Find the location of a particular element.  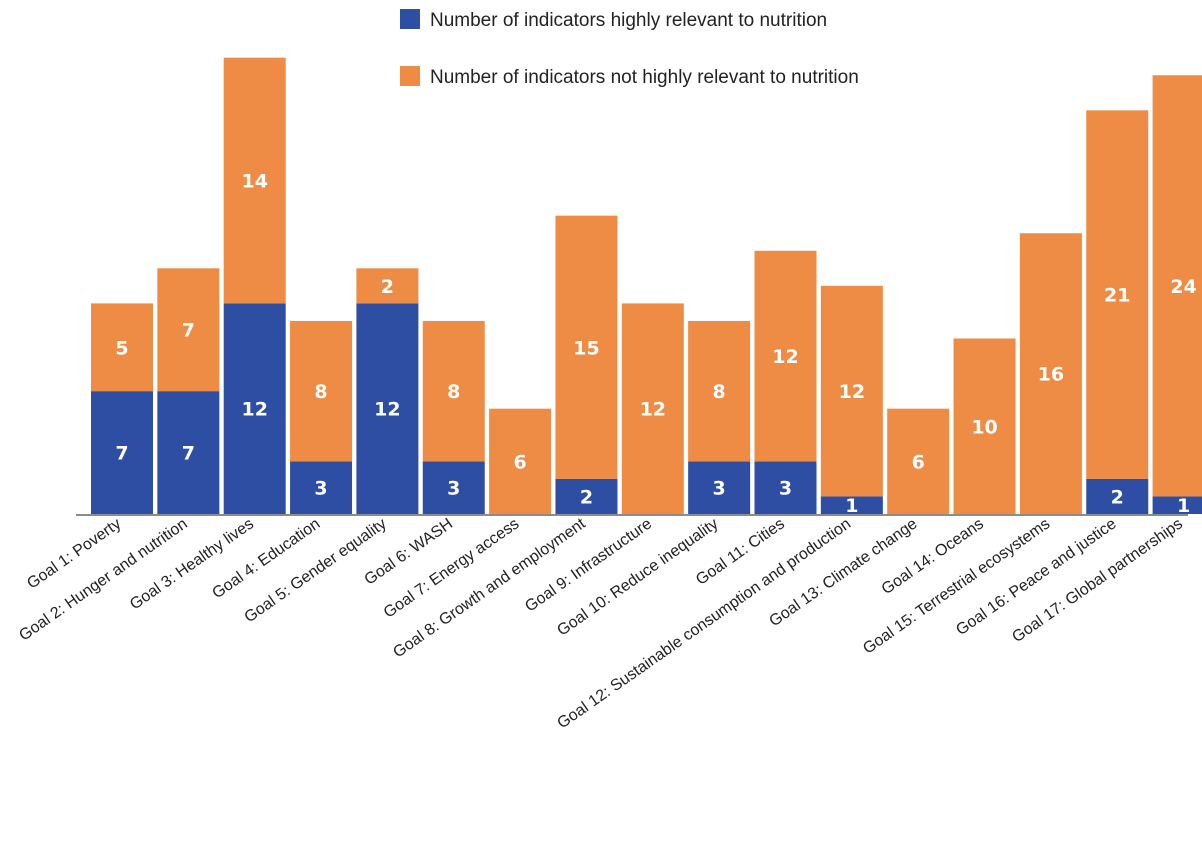

data-label-highly-relevant-16: 2 is located at coordinates (1117, 497).